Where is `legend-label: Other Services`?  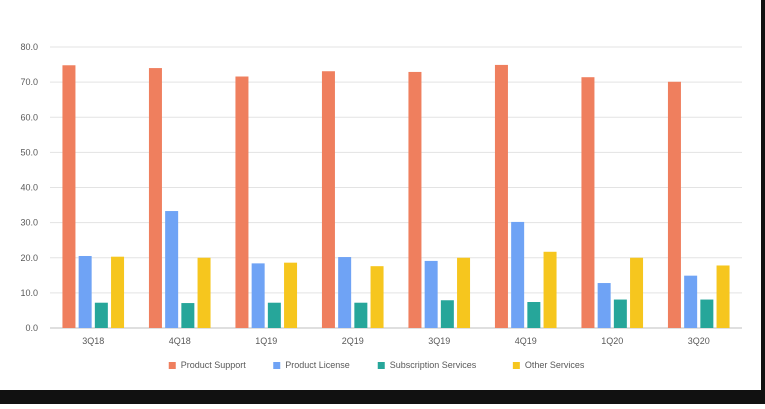
legend-label: Other Services is located at coordinates (555, 365).